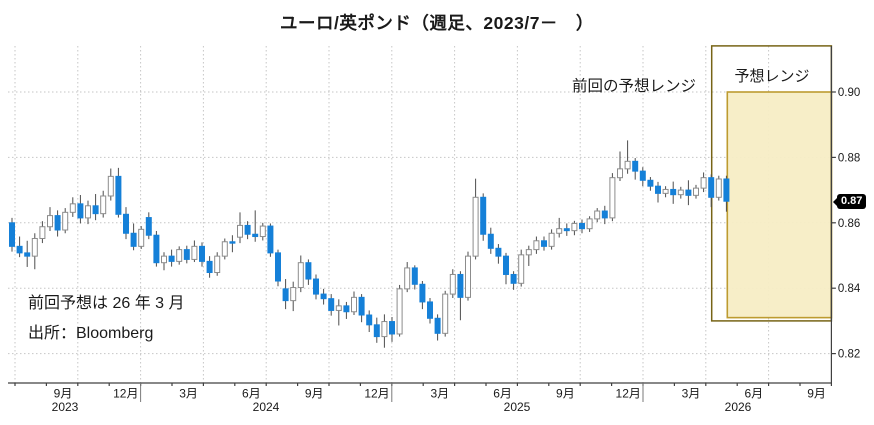 This screenshot has height=425, width=874. I want to click on chart-title: ユーロ/英ポンド（週足、2023/7－ ）, so click(437, 23).